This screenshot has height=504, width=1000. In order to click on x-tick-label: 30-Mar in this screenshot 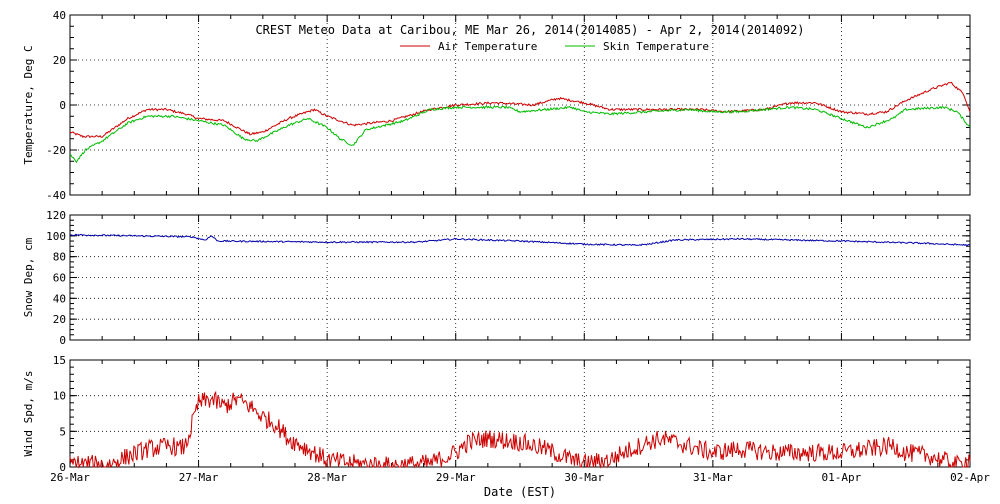, I will do `click(584, 477)`.